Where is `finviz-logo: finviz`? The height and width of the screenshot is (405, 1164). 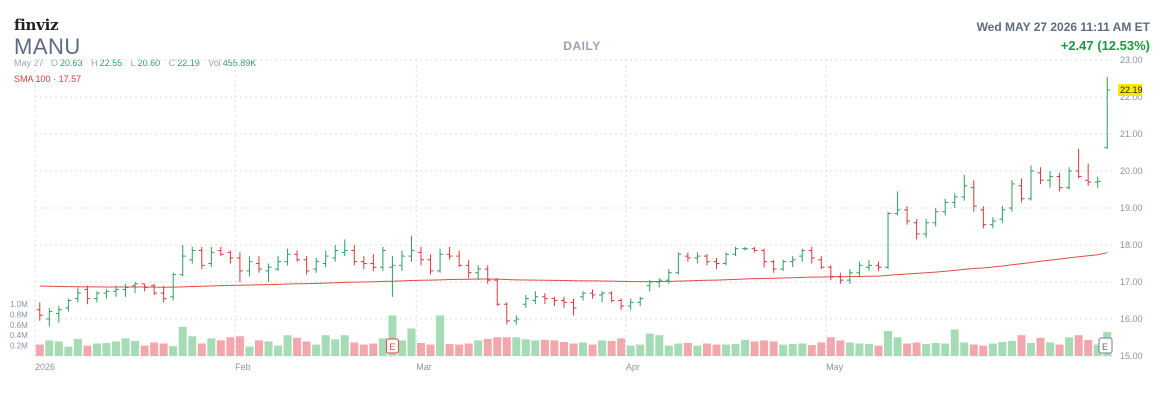 finviz-logo: finviz is located at coordinates (36, 25).